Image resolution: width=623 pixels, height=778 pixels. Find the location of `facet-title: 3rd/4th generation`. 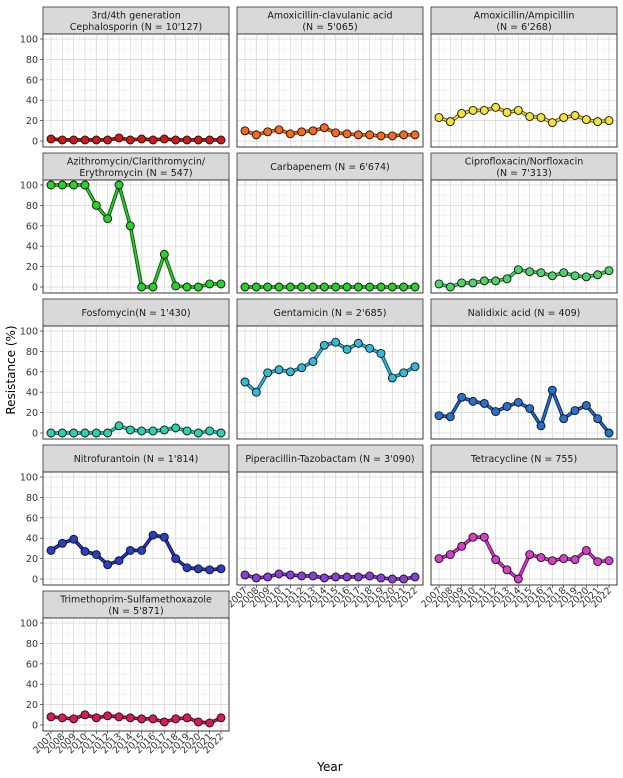

facet-title: 3rd/4th generation is located at coordinates (136, 16).